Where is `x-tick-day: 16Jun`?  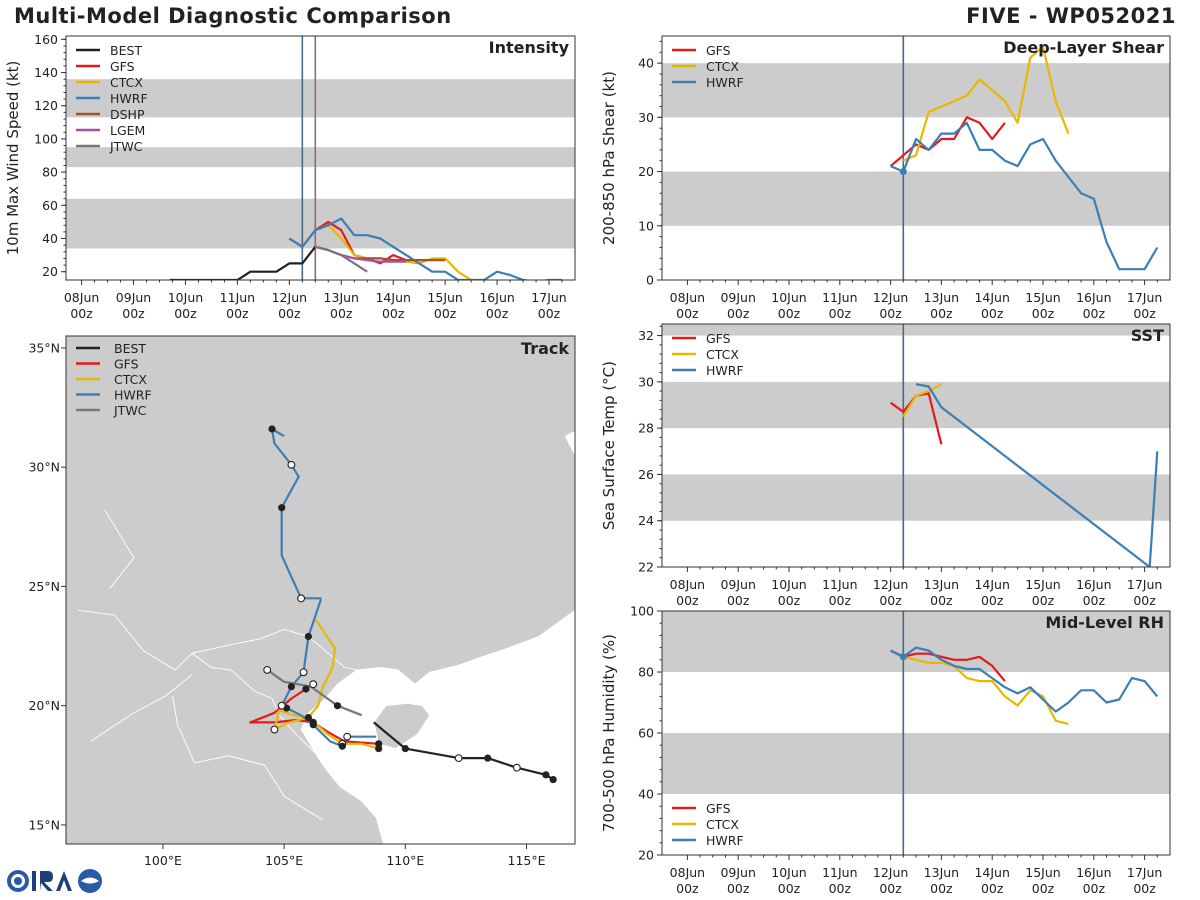 x-tick-day: 16Jun is located at coordinates (1093, 872).